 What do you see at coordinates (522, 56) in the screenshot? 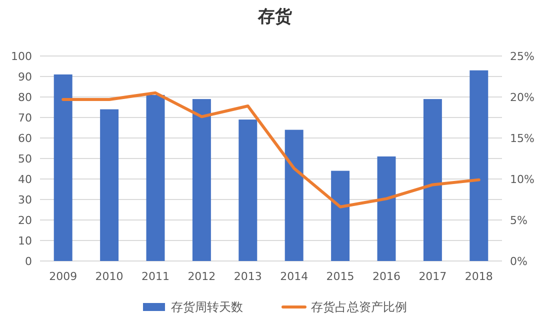
I see `y2-tick-label: 25%` at bounding box center [522, 56].